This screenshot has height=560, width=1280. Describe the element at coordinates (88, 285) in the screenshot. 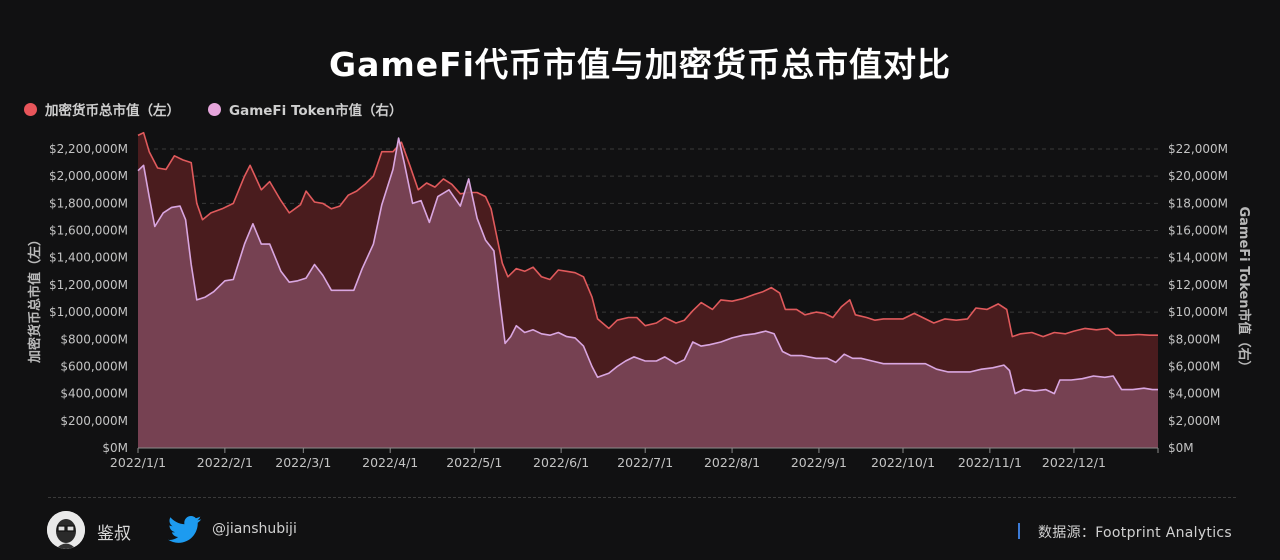

I see `y-tick-left: $1,200,000M` at that location.